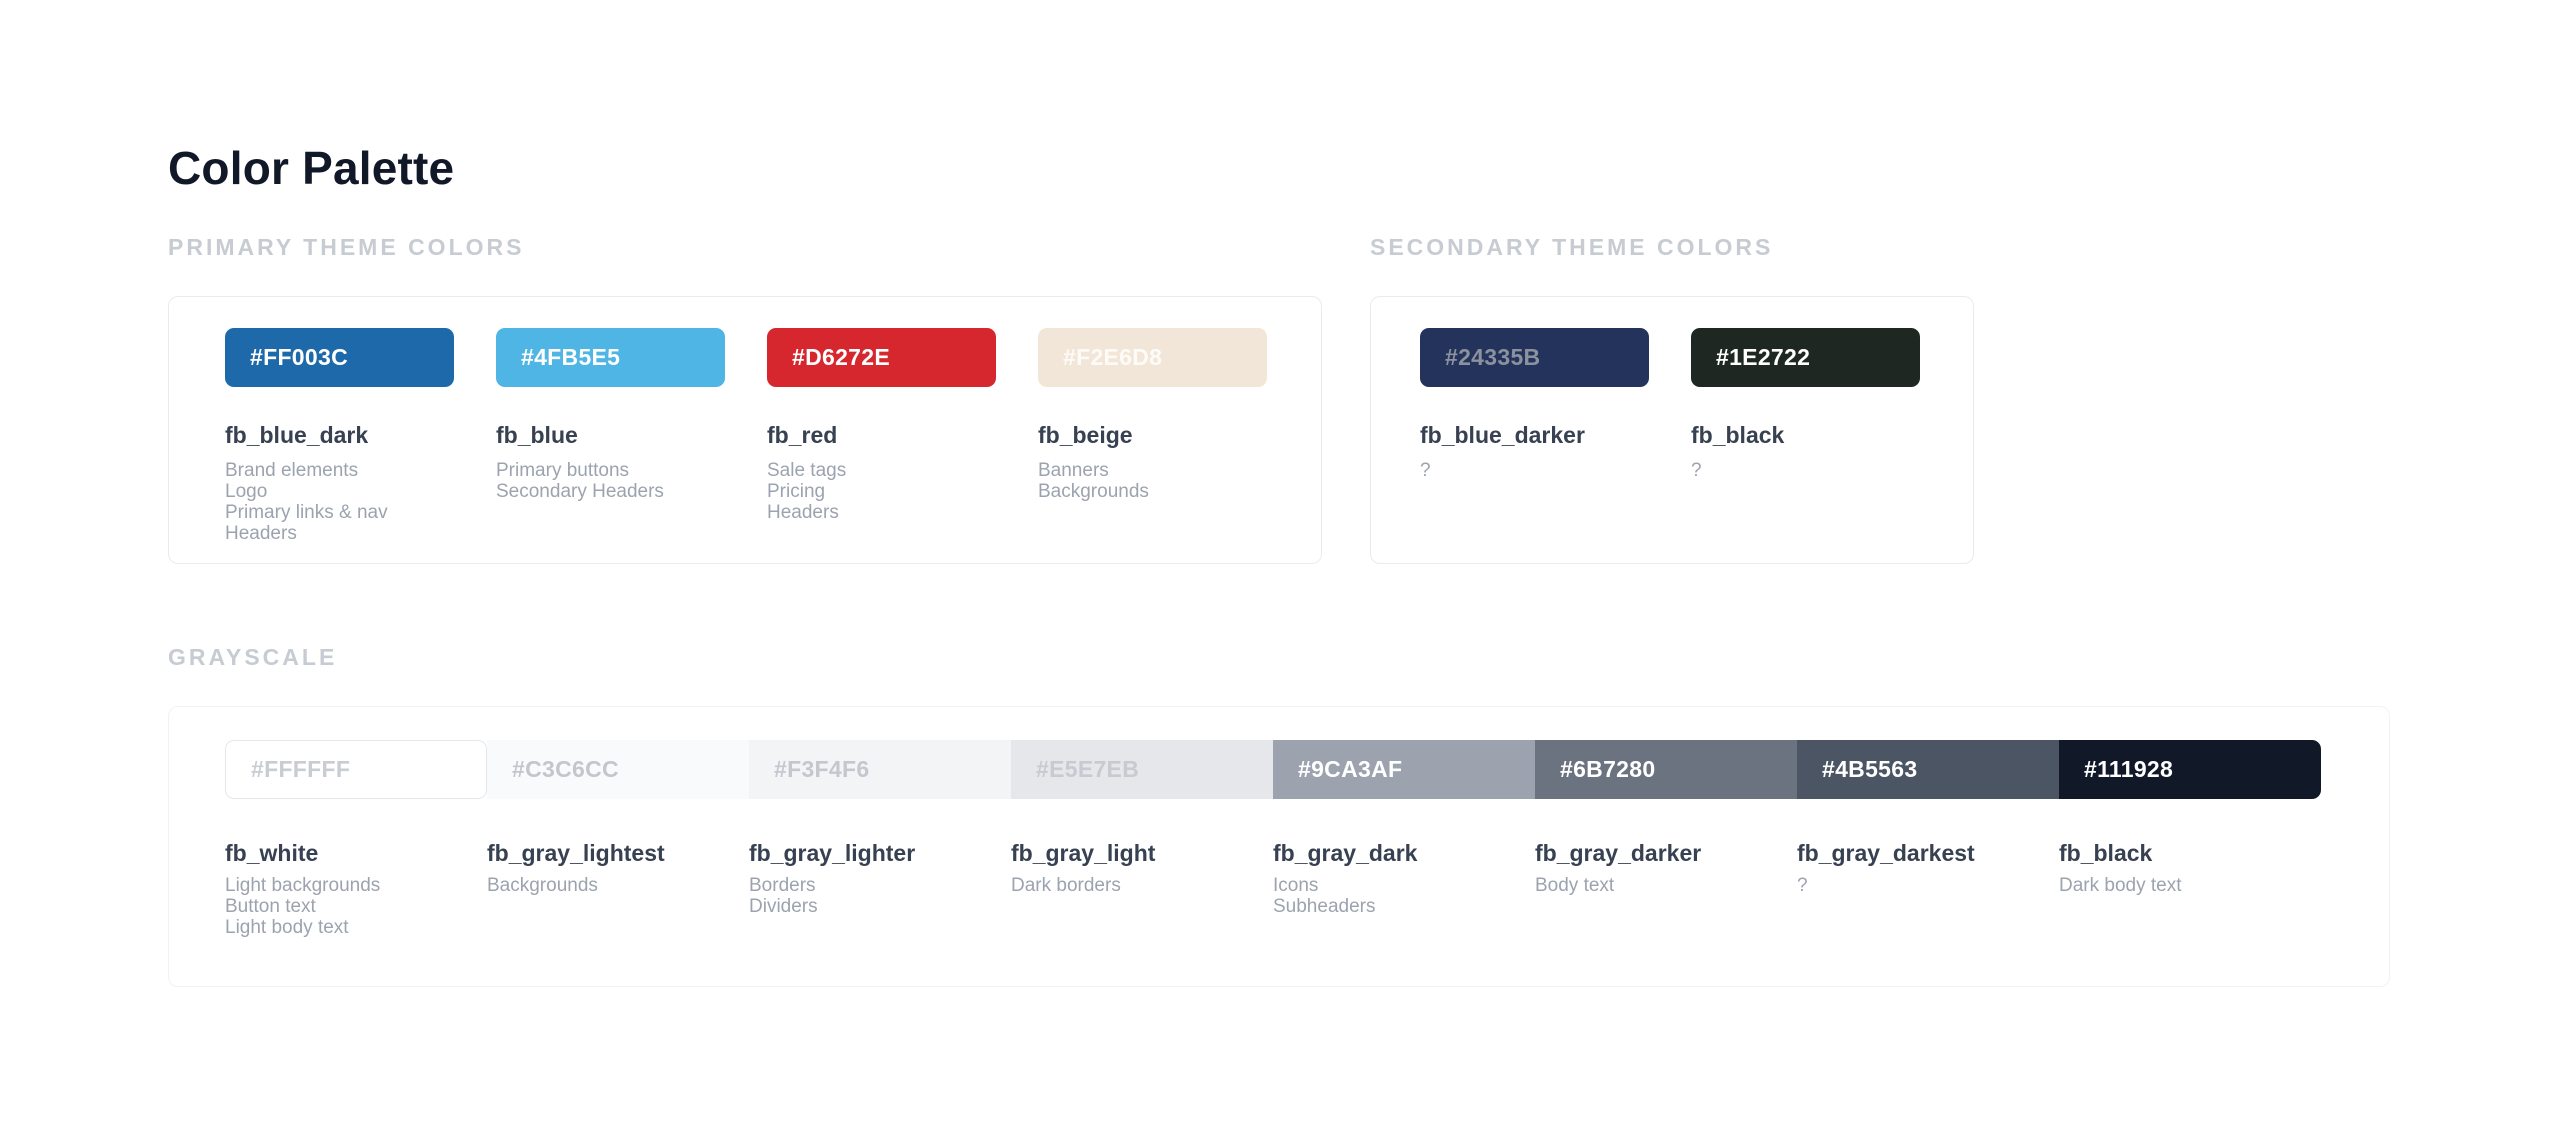 The image size is (2560, 1144). What do you see at coordinates (2120, 885) in the screenshot?
I see `swatch-uses: Dark body text` at bounding box center [2120, 885].